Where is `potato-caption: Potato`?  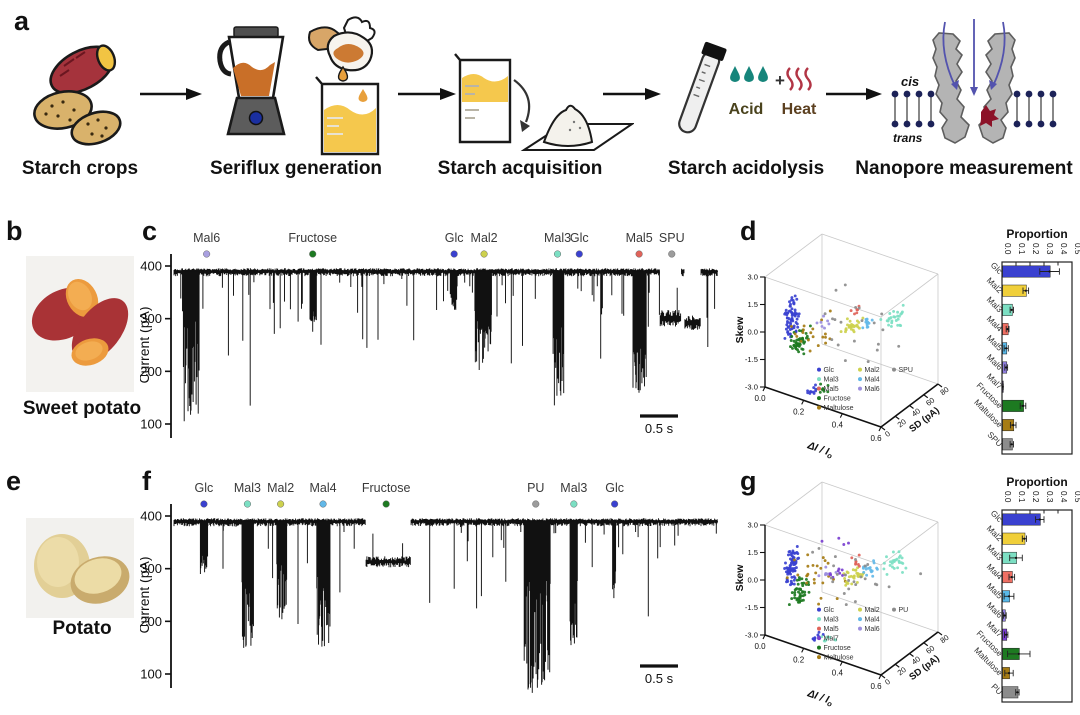
potato-caption: Potato is located at coordinates (82, 628).